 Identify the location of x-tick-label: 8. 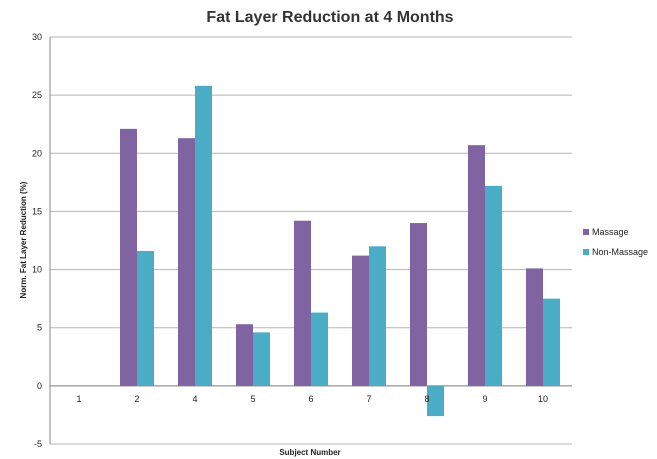
(426, 399).